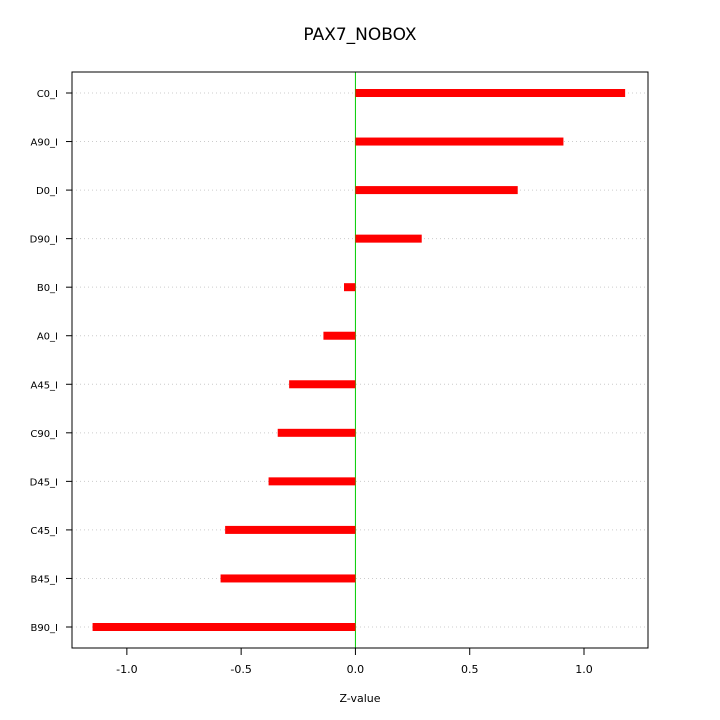 The width and height of the screenshot is (720, 720). I want to click on bar-B90_I, so click(224, 627).